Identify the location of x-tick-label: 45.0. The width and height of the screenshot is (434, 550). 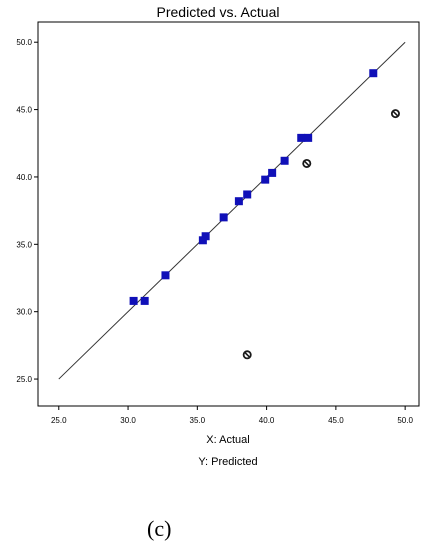
(336, 420).